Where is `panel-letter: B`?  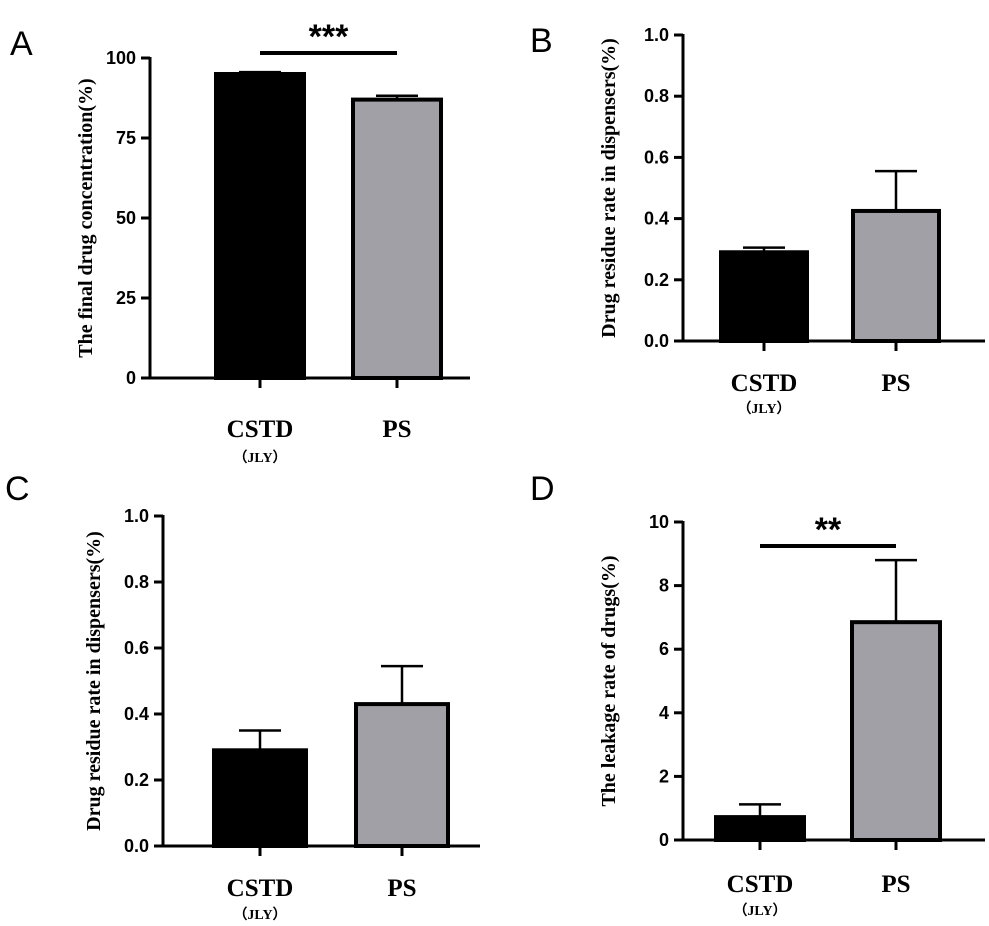
panel-letter: B is located at coordinates (541, 41).